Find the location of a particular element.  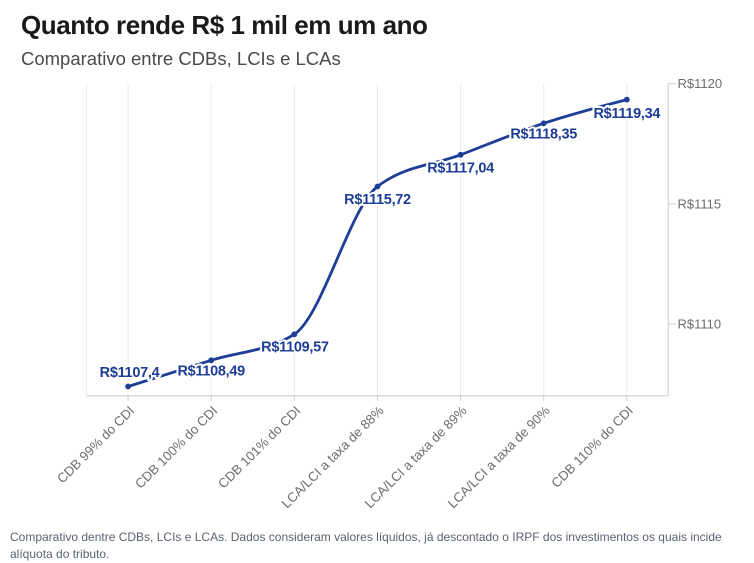

svg-text: R$1110 is located at coordinates (700, 324).